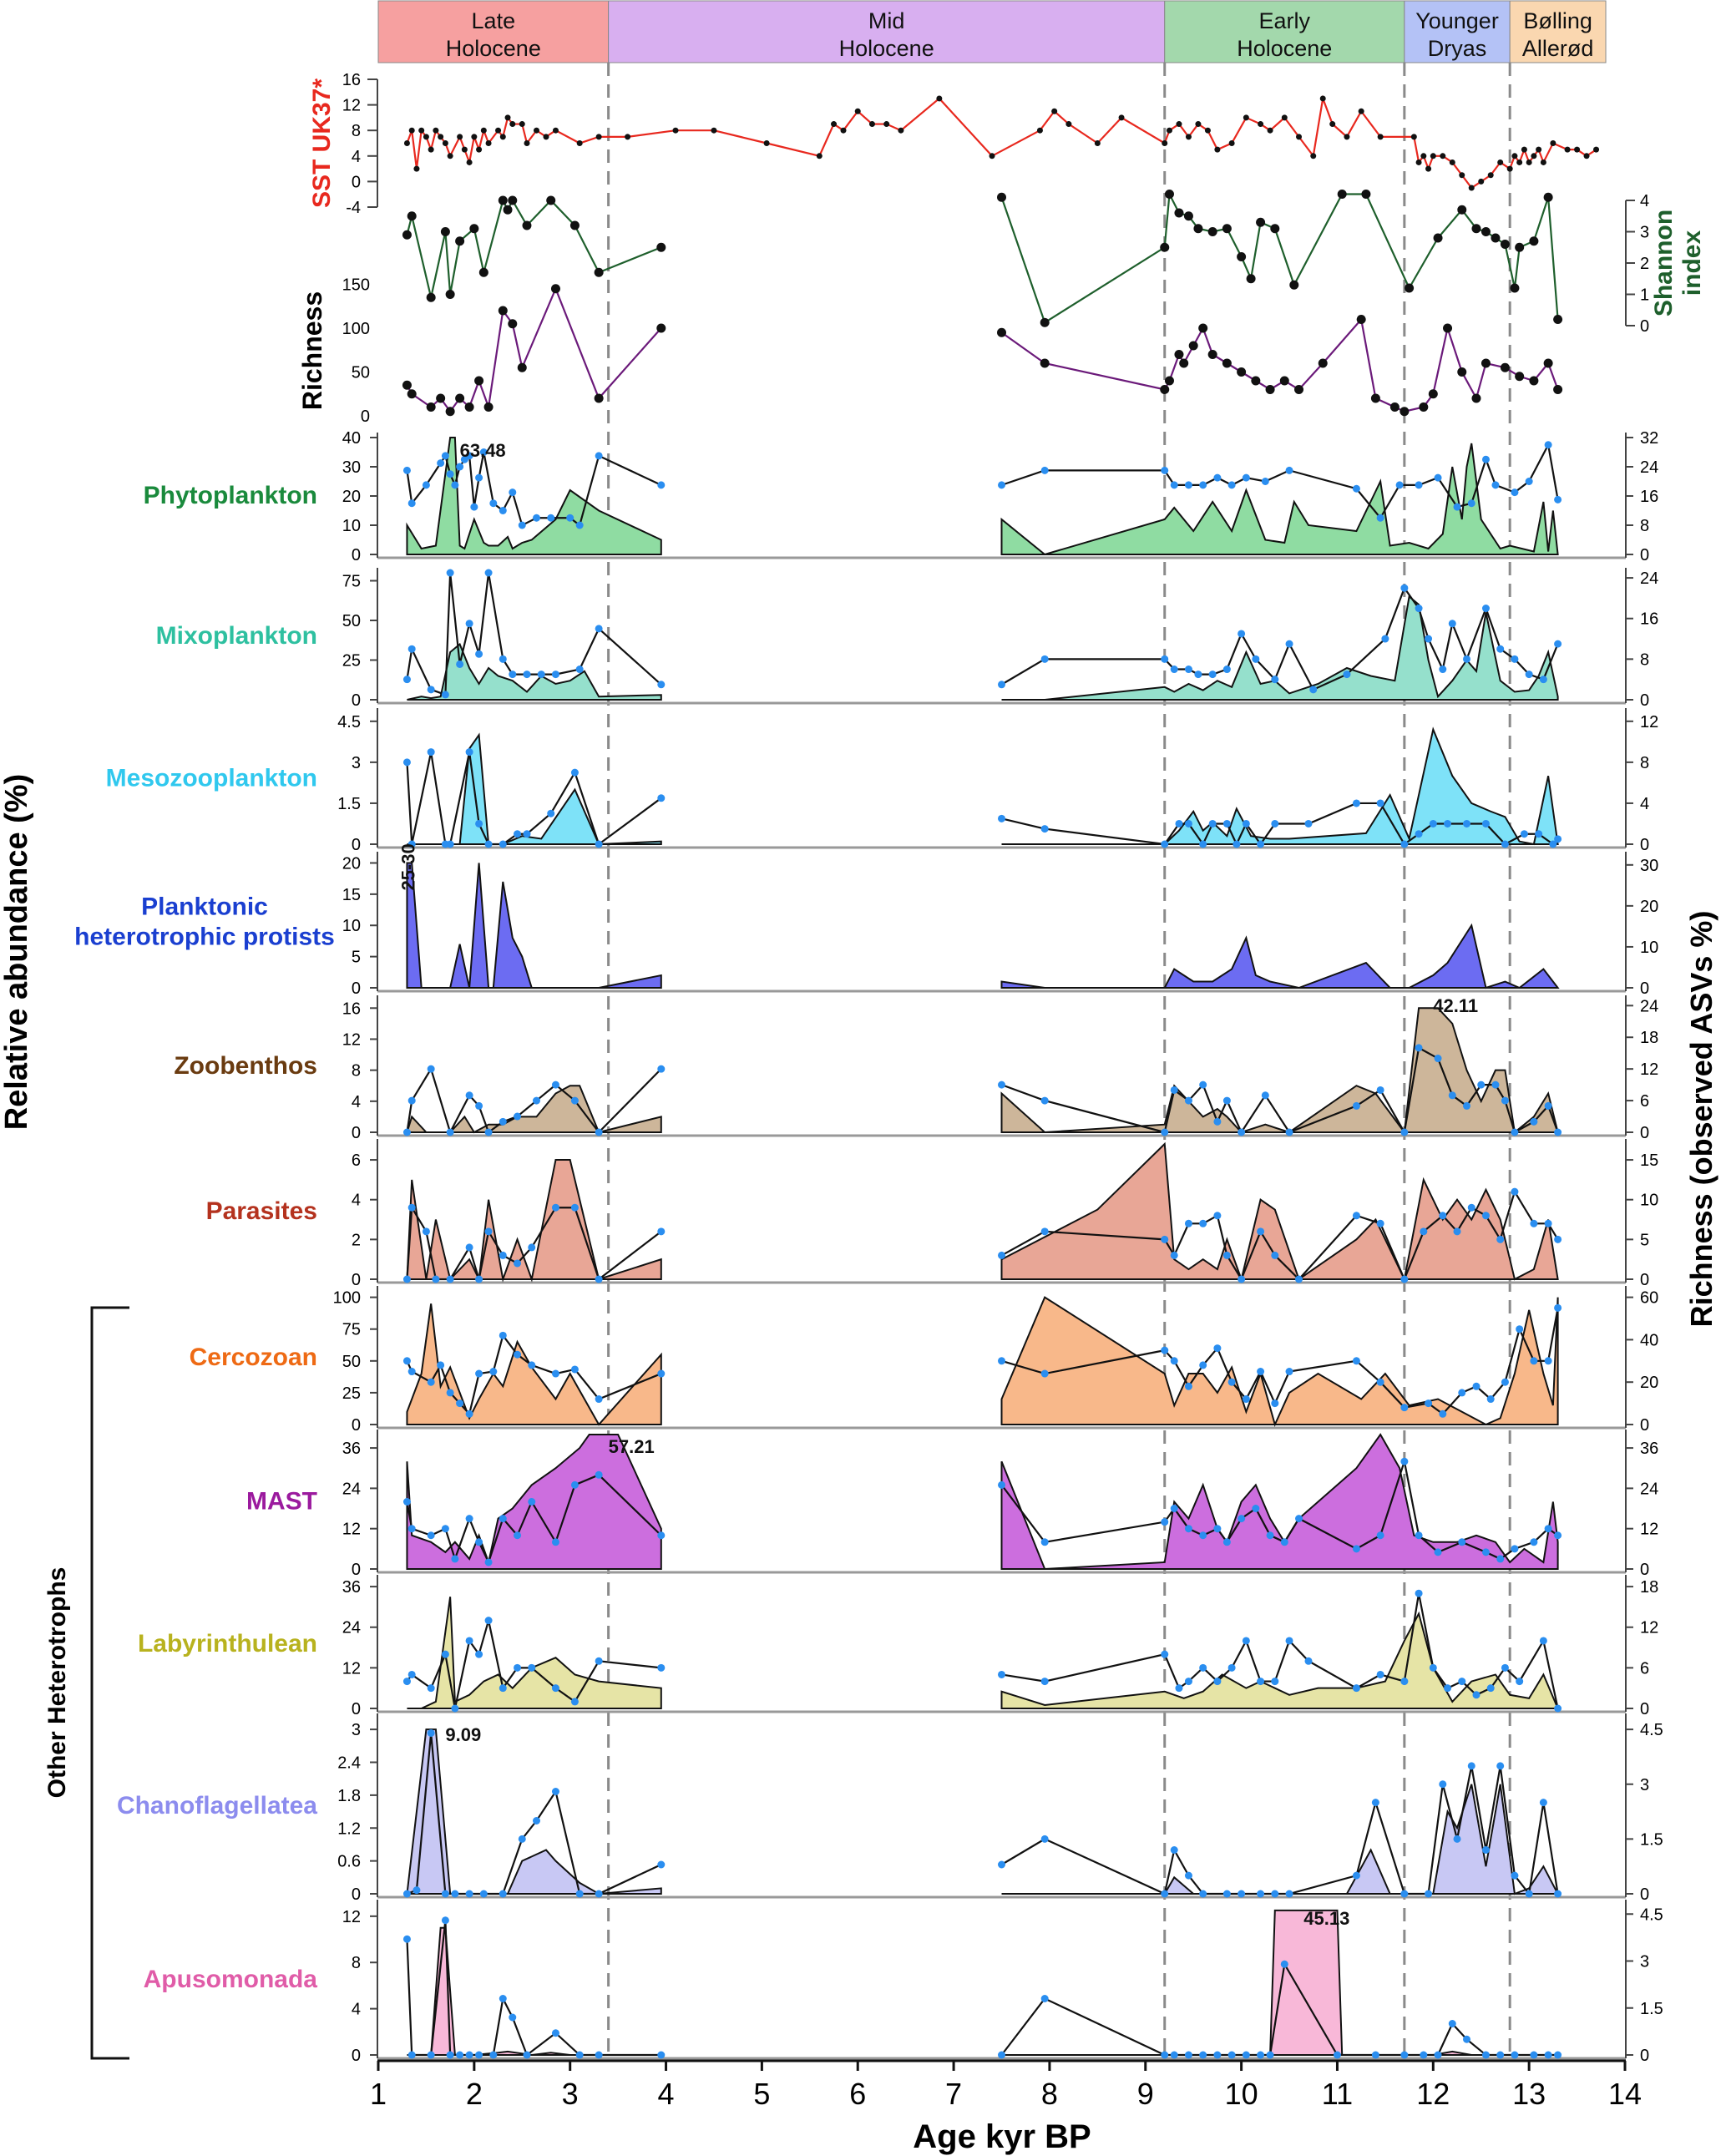  I want to click on right-tick-label: 12, so click(1649, 1530).